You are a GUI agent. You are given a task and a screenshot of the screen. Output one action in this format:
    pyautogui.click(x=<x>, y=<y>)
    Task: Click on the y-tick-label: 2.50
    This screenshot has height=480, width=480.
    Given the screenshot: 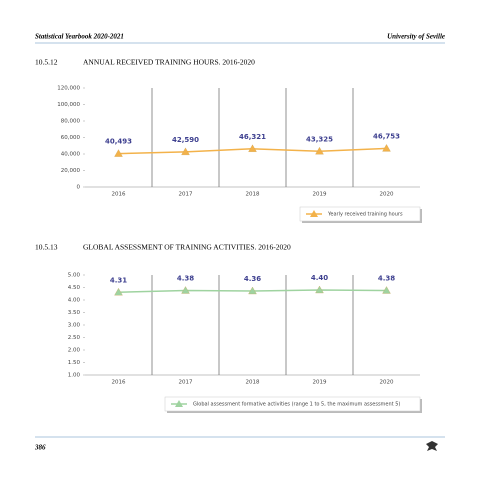 What is the action you would take?
    pyautogui.click(x=74, y=338)
    